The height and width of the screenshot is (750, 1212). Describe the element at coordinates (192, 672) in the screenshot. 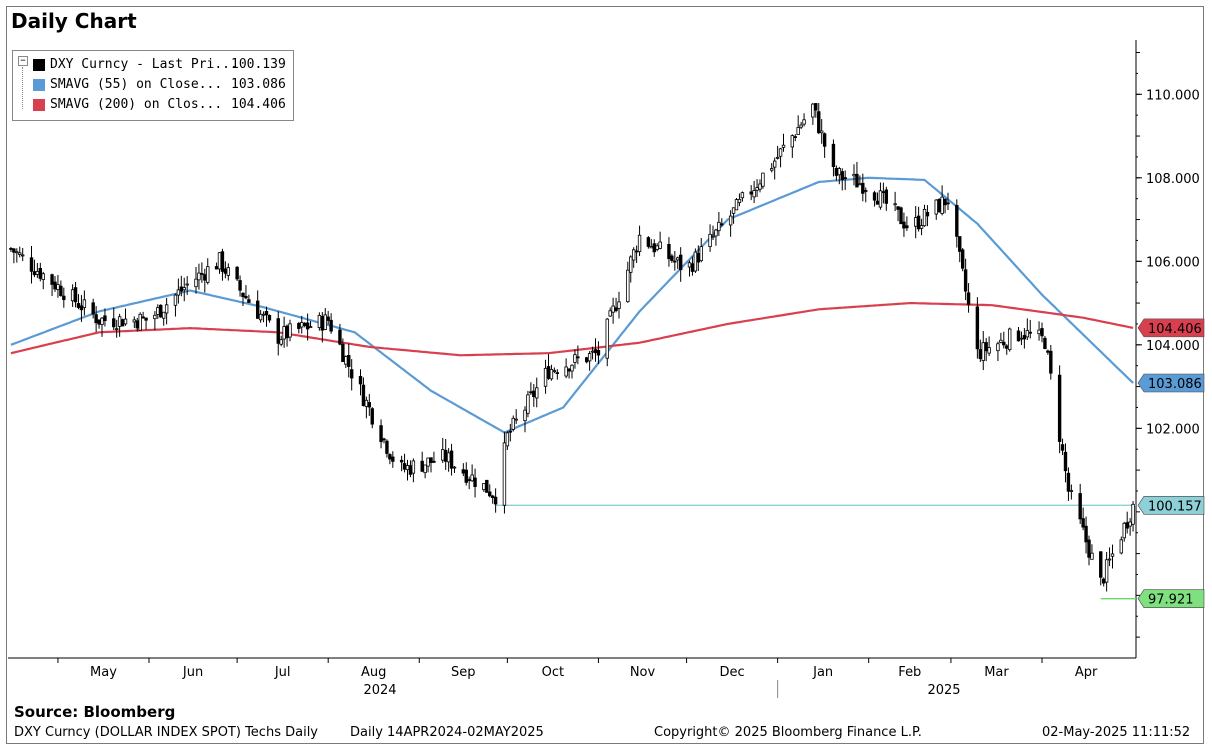

I see `x-month-label: Jun` at that location.